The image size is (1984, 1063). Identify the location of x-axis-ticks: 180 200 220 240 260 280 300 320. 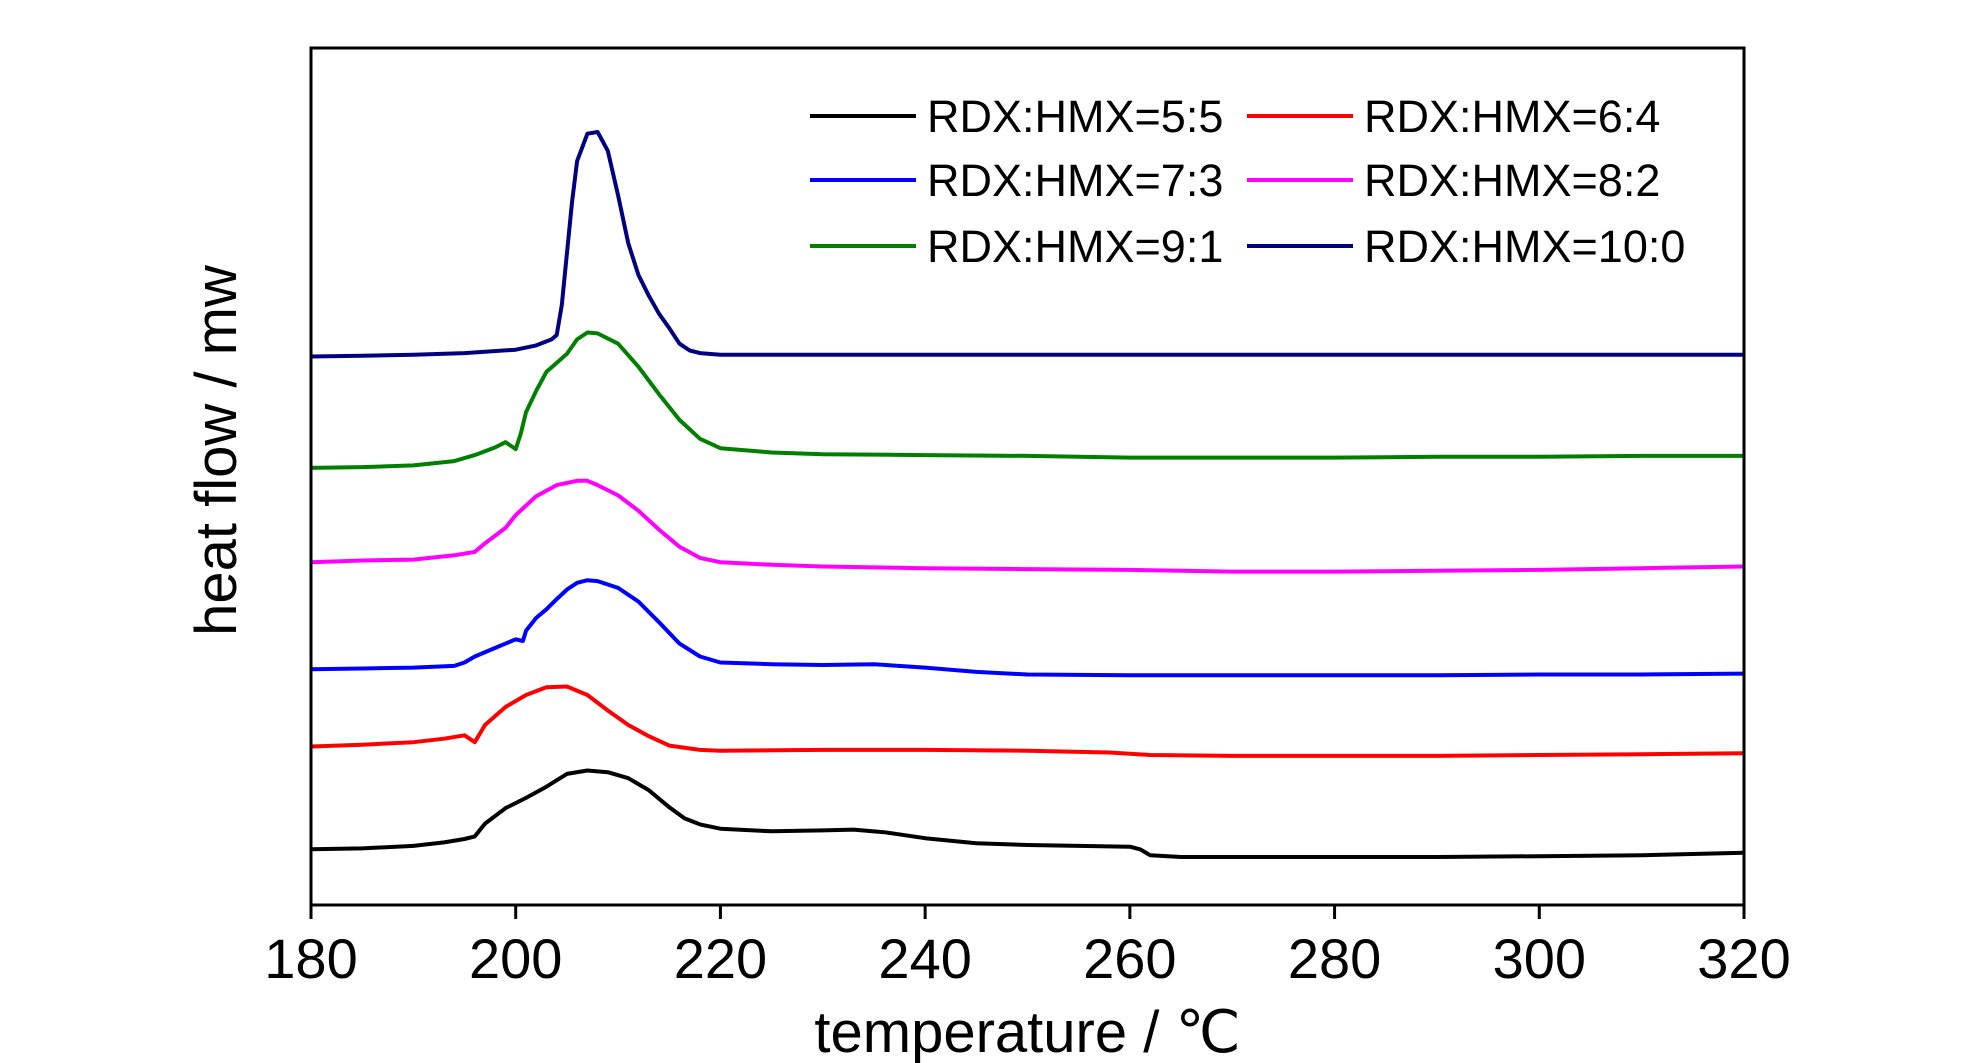
(1027, 947).